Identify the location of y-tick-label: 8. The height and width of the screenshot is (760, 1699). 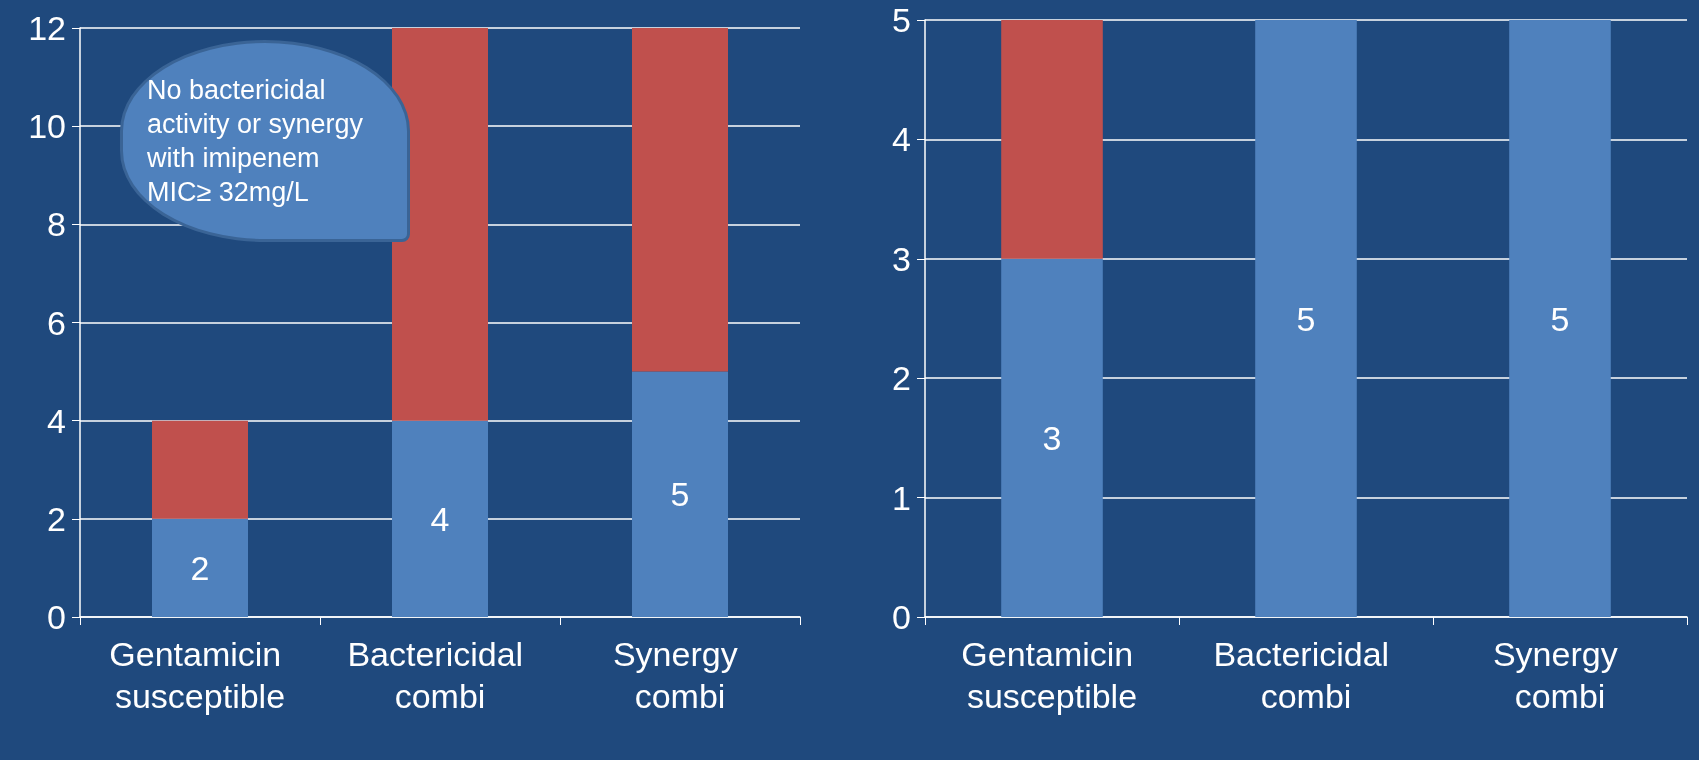
(56, 224).